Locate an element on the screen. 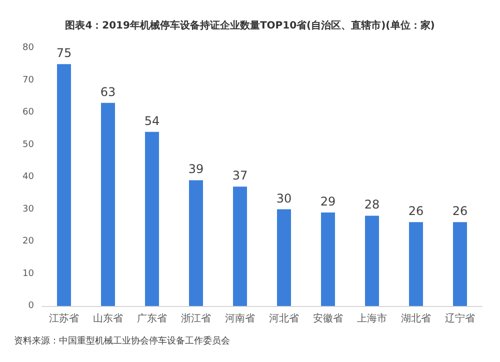 The height and width of the screenshot is (362, 500). x-tick-label: 山东省 is located at coordinates (108, 318).